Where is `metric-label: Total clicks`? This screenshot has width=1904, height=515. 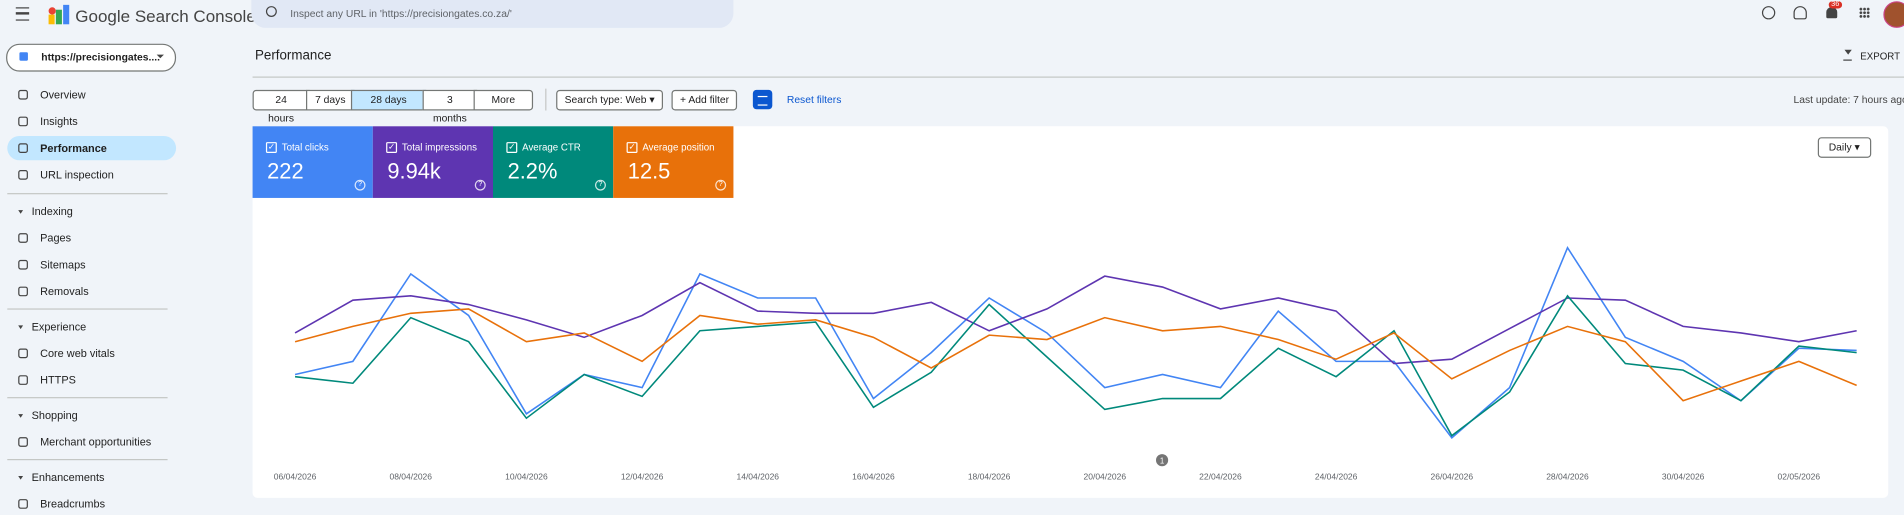 metric-label: Total clicks is located at coordinates (305, 148).